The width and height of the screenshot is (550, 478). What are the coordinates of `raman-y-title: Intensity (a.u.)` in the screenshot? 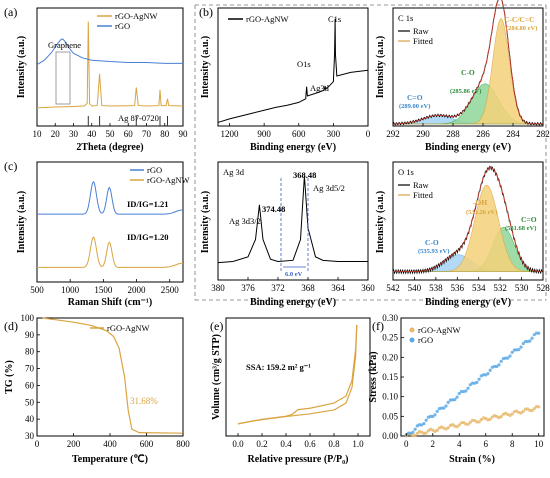 It's located at (21, 222).